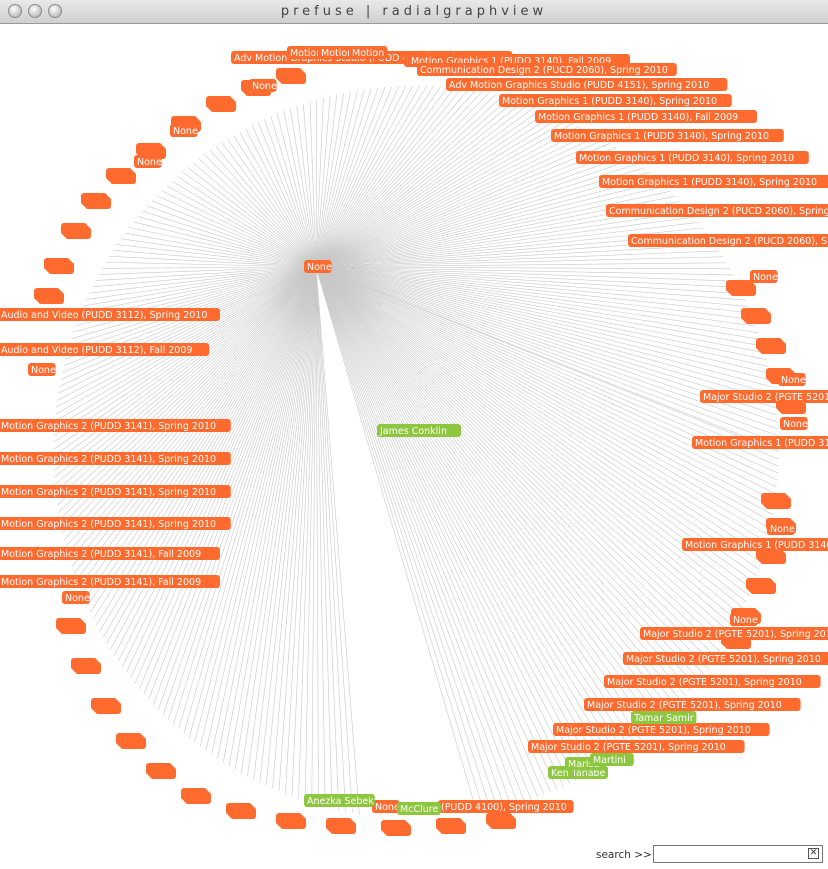  What do you see at coordinates (506, 806) in the screenshot?
I see `graph-node: (PUDD 4100), Spring 2010` at bounding box center [506, 806].